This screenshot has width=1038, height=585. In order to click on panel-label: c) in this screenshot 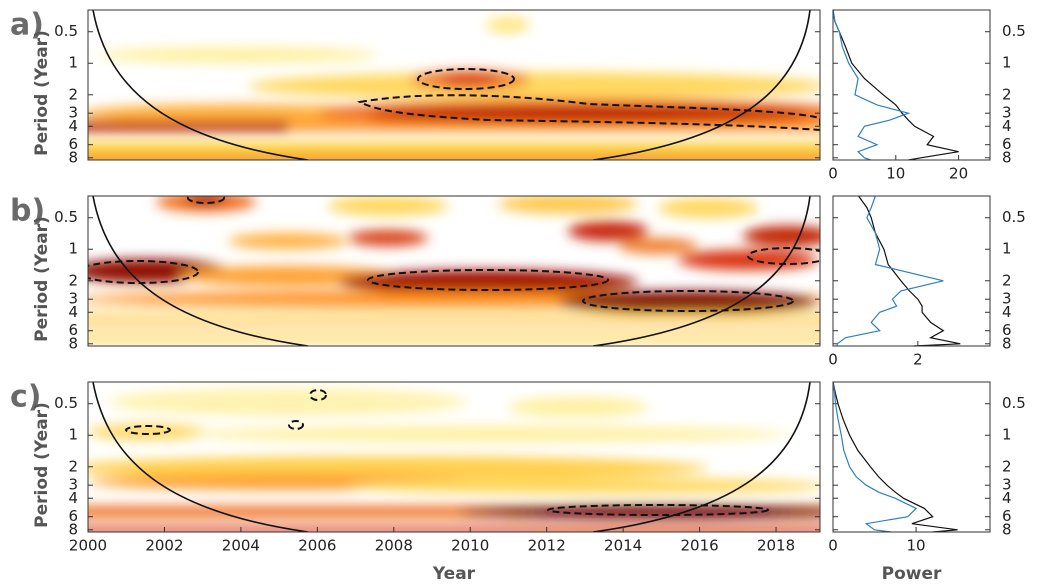, I will do `click(26, 397)`.